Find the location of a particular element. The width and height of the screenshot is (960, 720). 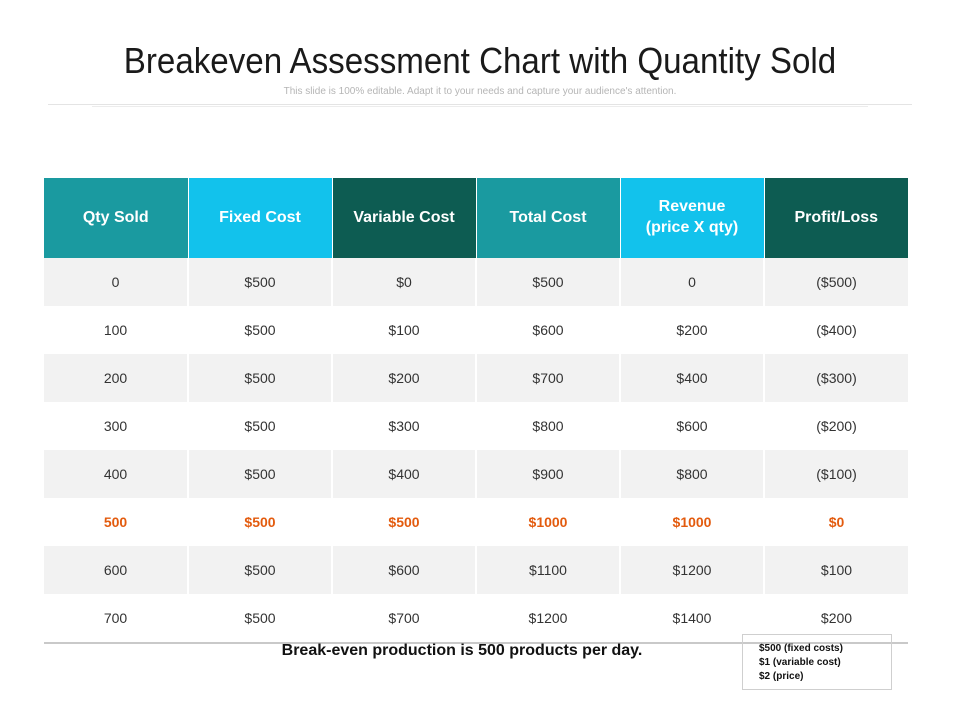

cell-revenue: $1200 is located at coordinates (692, 570).